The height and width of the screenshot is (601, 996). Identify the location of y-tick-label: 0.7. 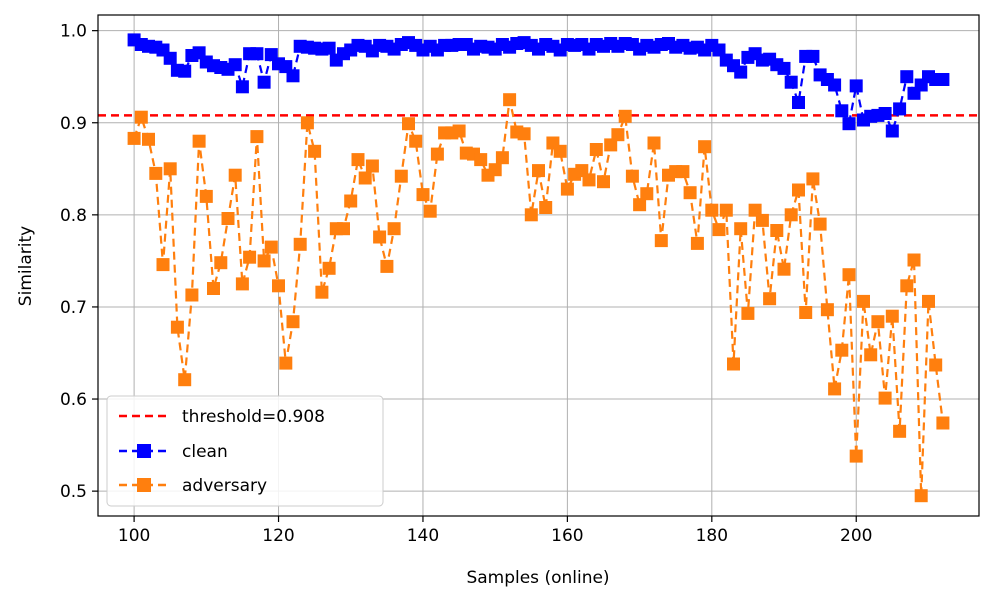
(73, 308).